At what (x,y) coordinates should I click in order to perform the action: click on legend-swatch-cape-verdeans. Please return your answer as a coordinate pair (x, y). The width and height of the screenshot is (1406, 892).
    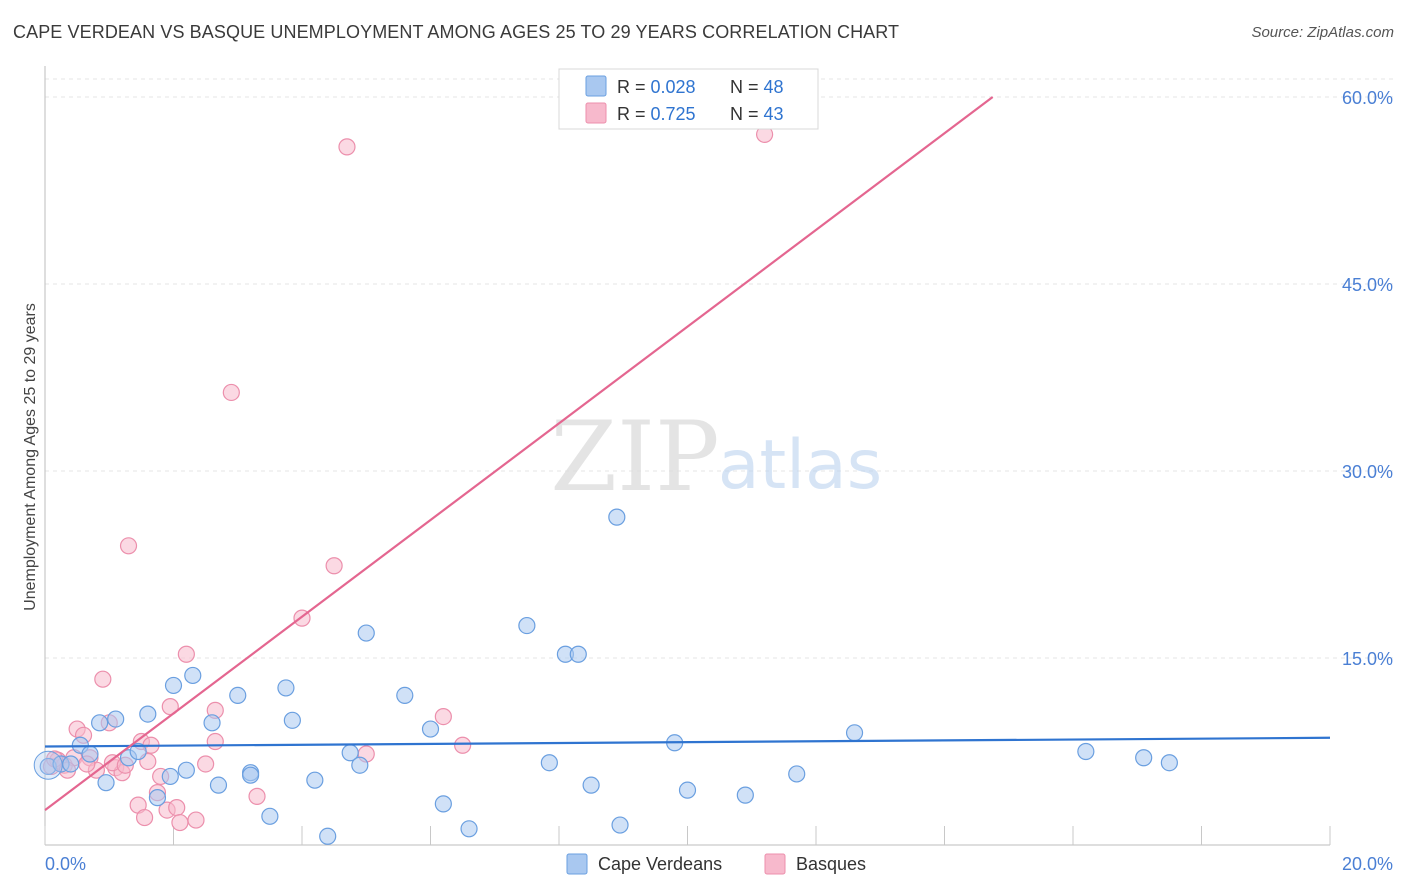
    Looking at the image, I should click on (596, 86).